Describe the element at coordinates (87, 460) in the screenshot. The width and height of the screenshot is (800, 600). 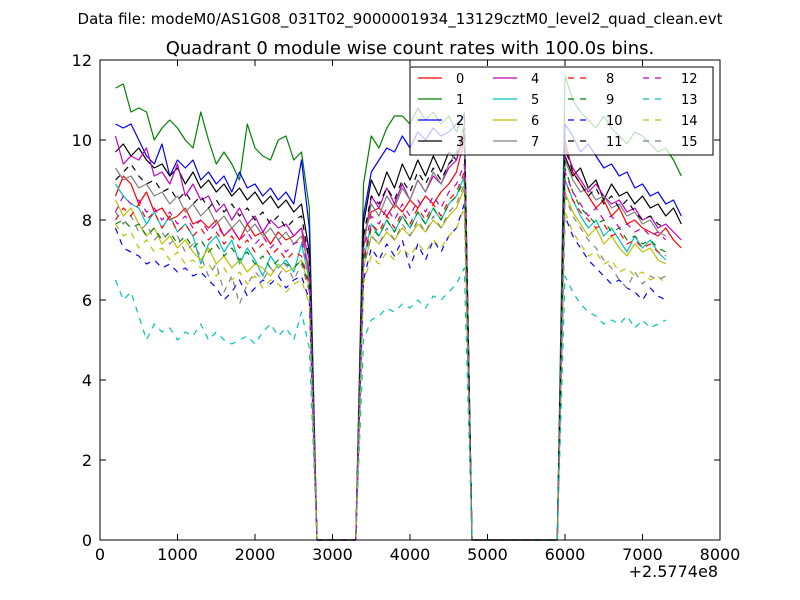
I see `y-tick-label: 2` at that location.